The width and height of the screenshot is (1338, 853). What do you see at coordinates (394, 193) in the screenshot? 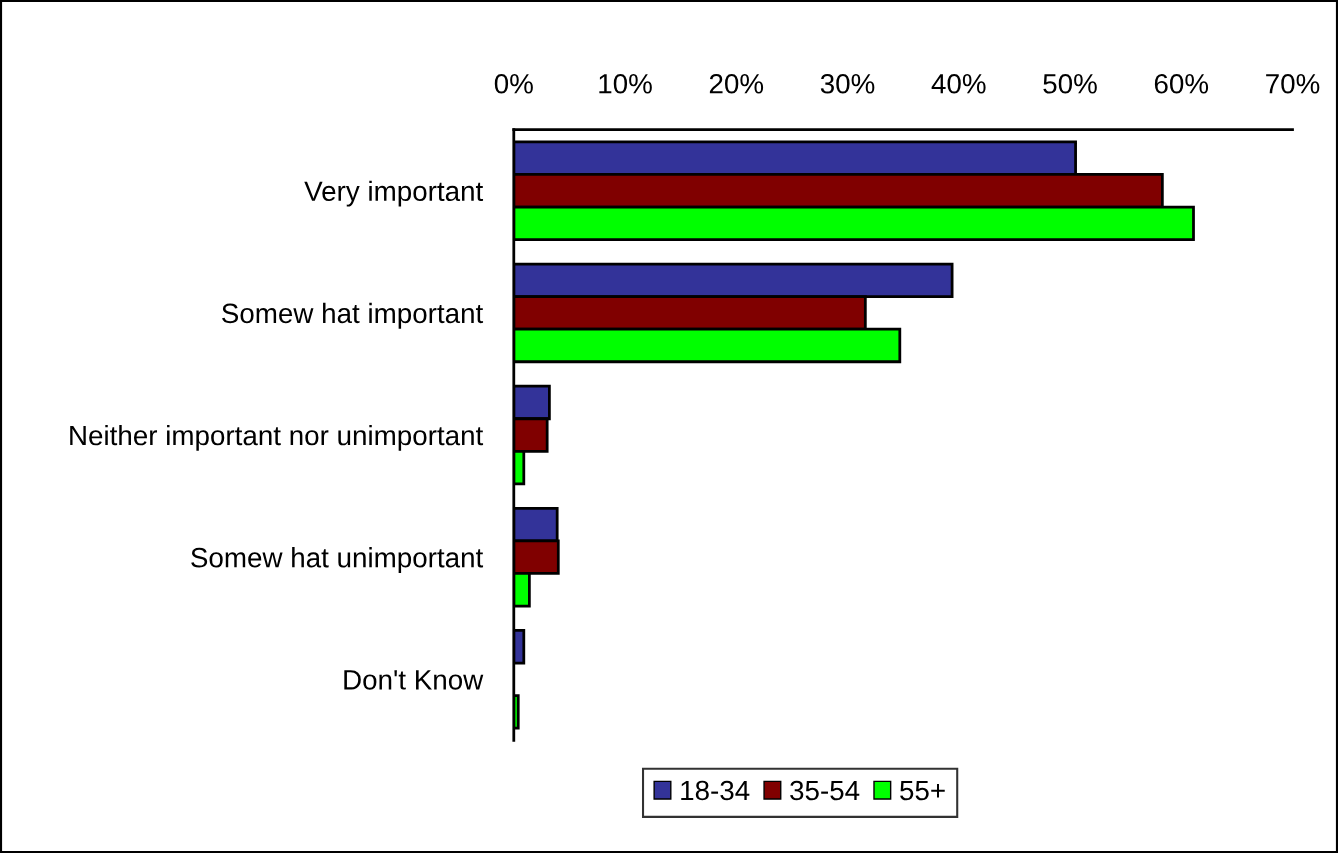
I see `y-tick-label: Very important` at bounding box center [394, 193].